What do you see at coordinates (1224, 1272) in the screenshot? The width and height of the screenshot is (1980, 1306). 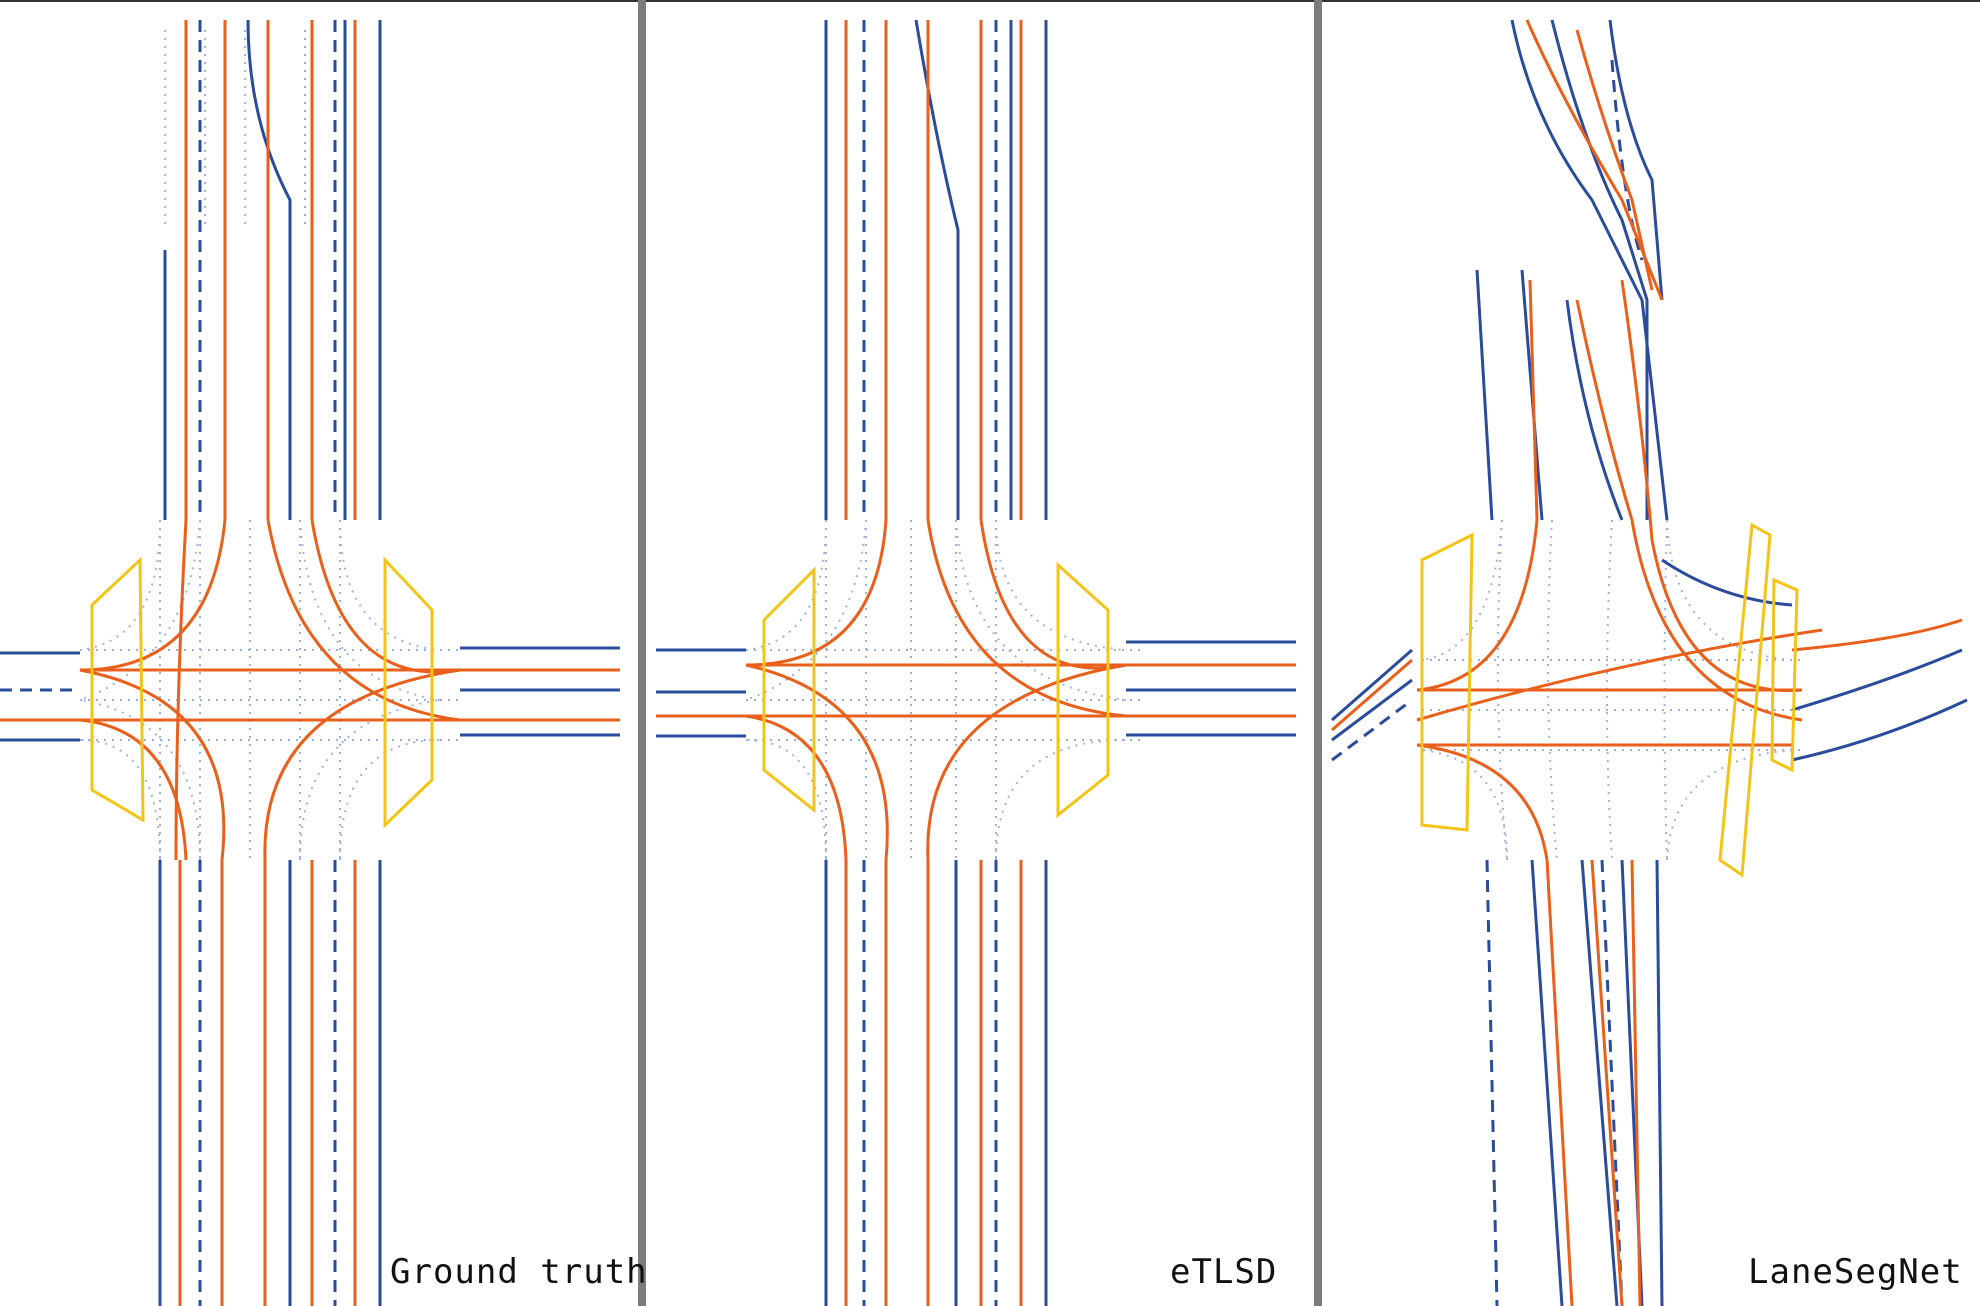 I see `panel-label-etlsd: eTLSD` at bounding box center [1224, 1272].